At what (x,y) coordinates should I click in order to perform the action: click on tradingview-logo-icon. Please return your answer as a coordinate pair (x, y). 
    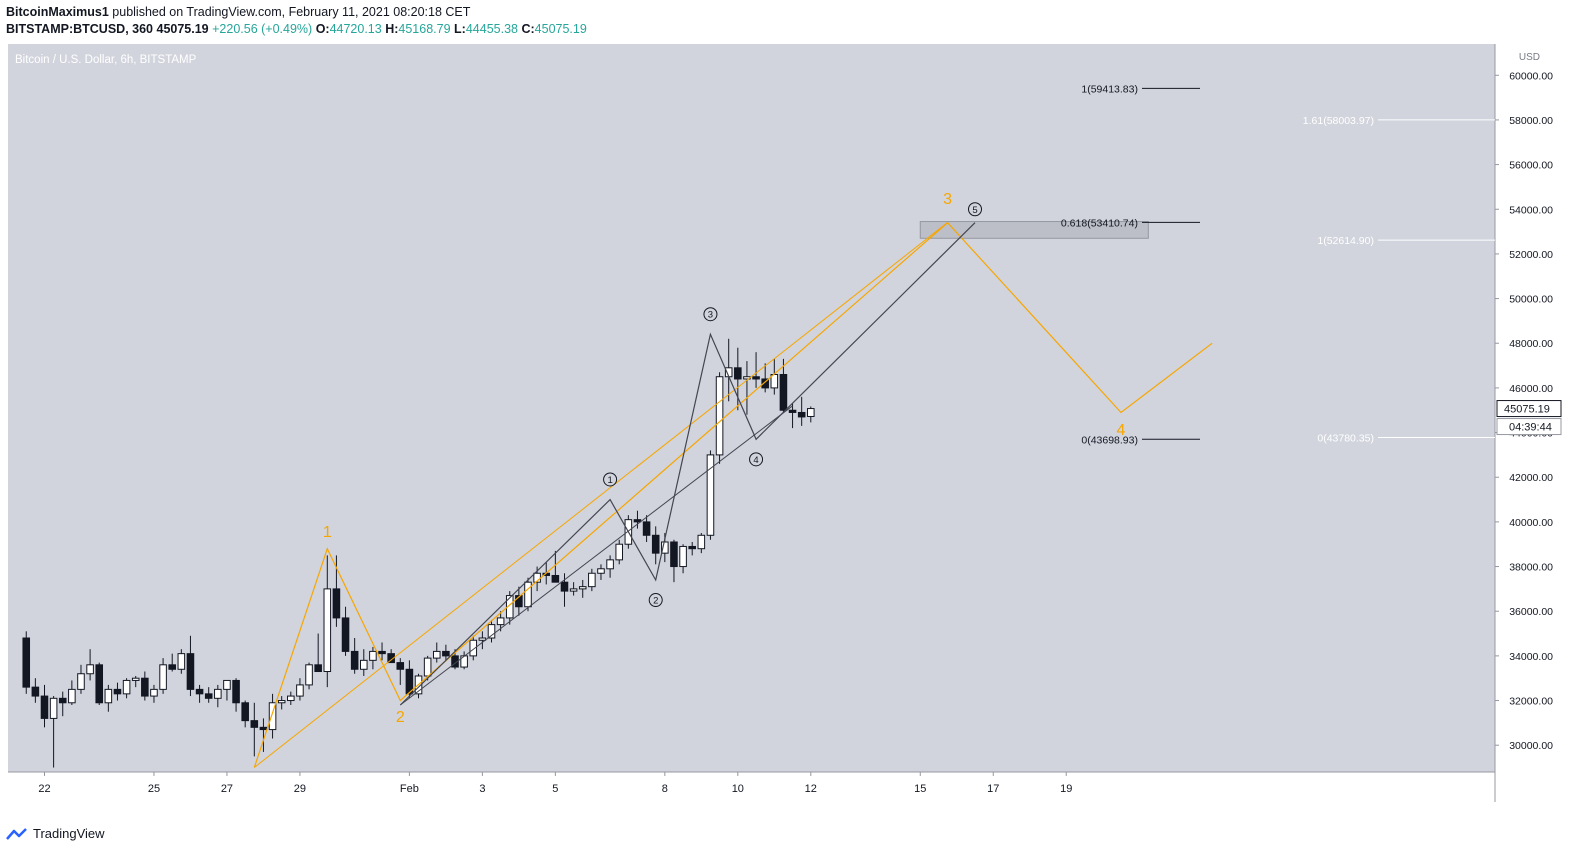
    Looking at the image, I should click on (17, 834).